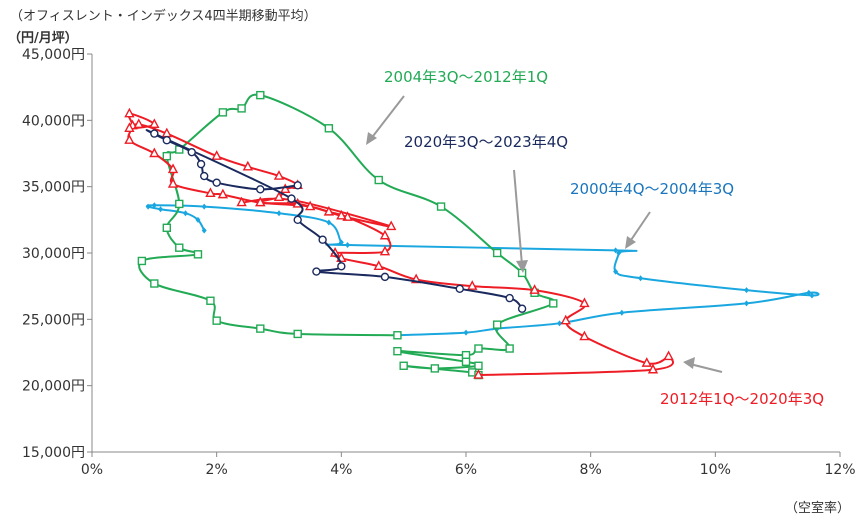 The image size is (858, 519). What do you see at coordinates (839, 470) in the screenshot?
I see `x-tick-label: 12%` at bounding box center [839, 470].